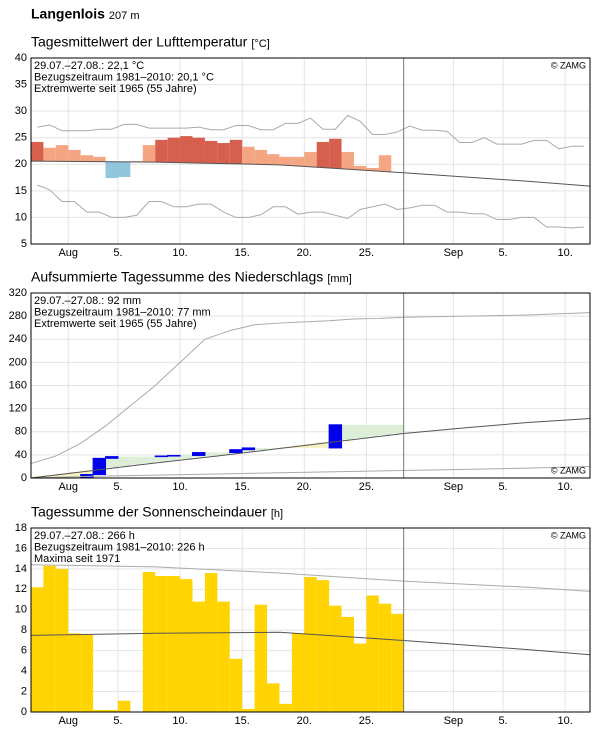  I want to click on y-tick-label: 4, so click(24, 671).